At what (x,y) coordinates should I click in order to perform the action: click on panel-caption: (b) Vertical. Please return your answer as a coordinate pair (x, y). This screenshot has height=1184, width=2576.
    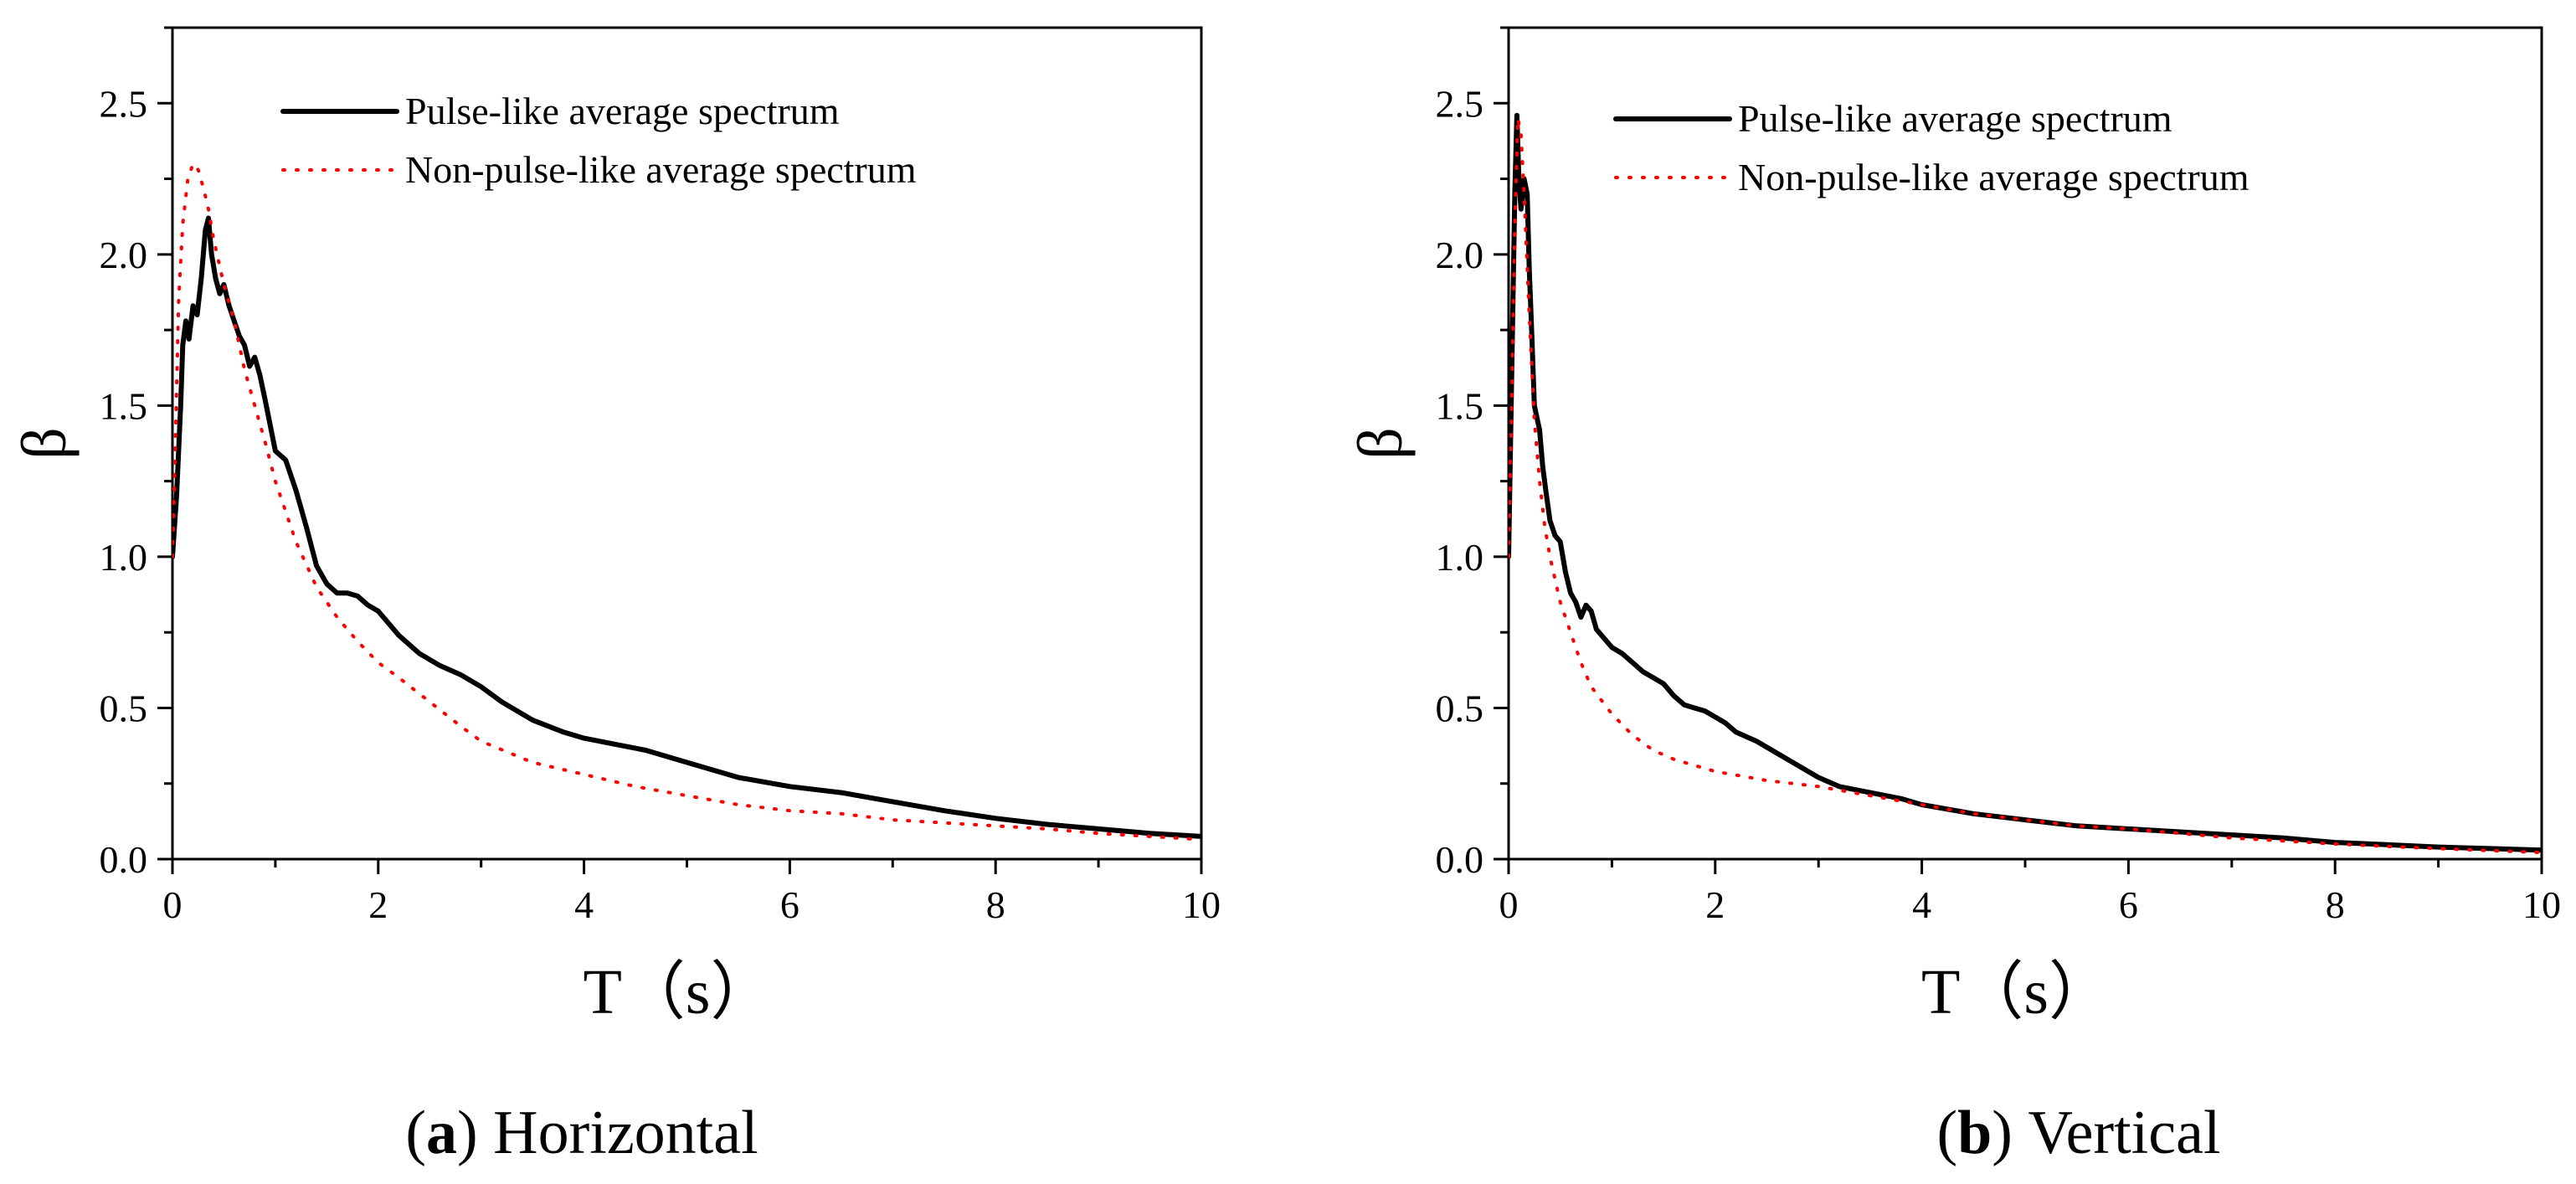
    Looking at the image, I should click on (2078, 1133).